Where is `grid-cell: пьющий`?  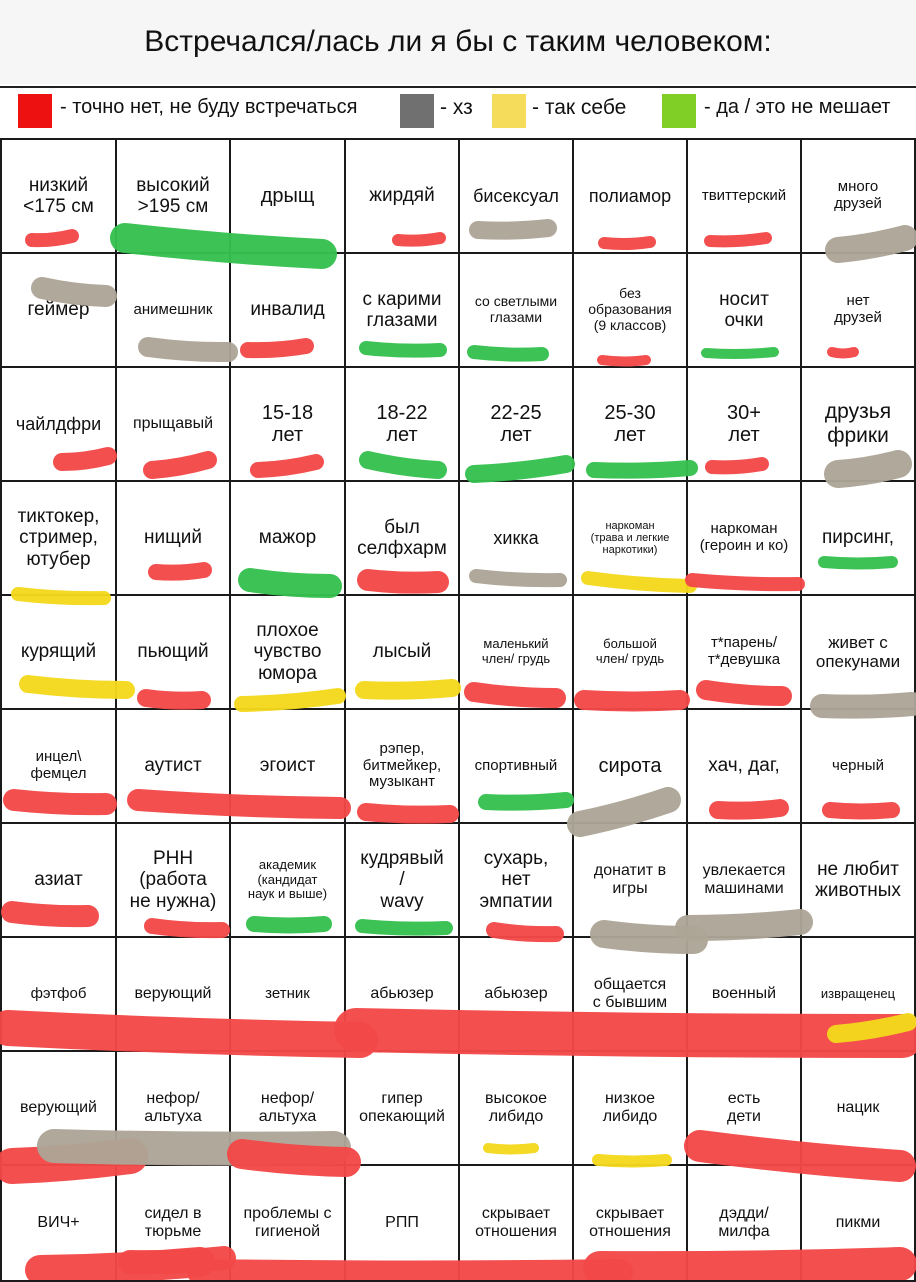 grid-cell: пьющий is located at coordinates (173, 652).